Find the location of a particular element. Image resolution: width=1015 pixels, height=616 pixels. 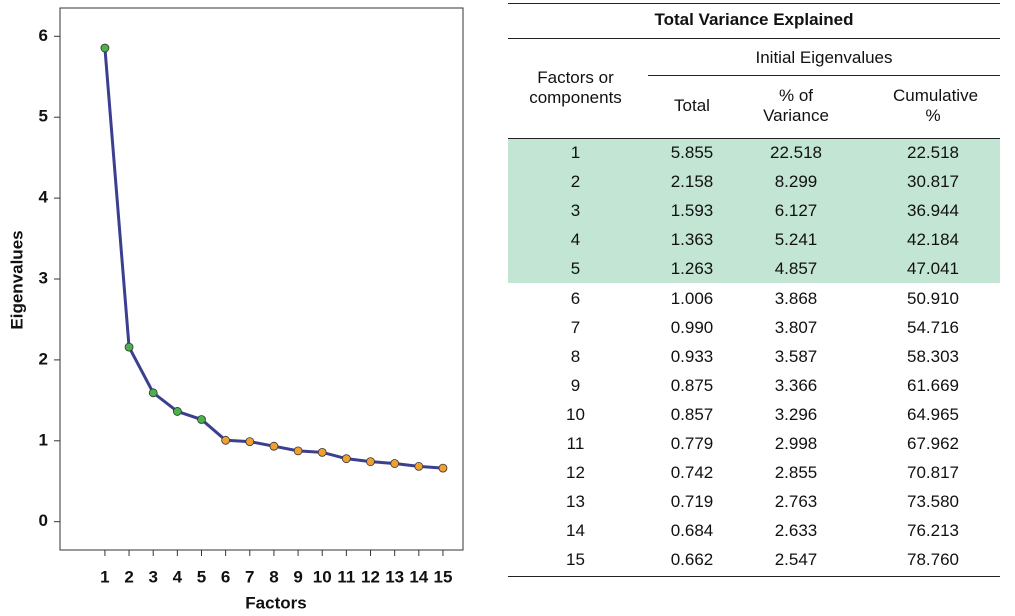

table-cell: 0.779 is located at coordinates (692, 443).